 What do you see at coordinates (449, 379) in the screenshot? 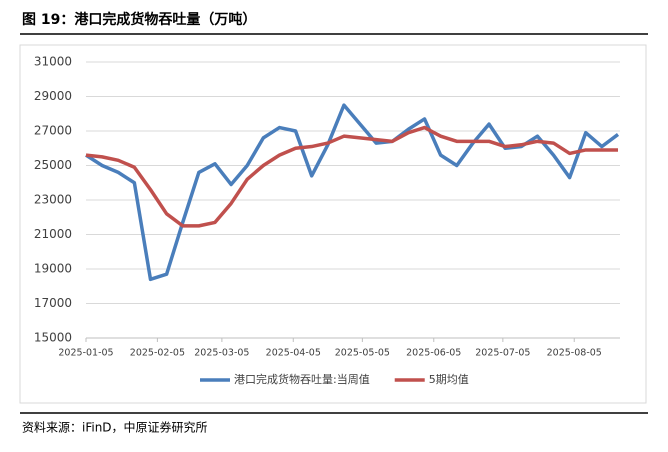
I see `legend-label: 5期均值` at bounding box center [449, 379].